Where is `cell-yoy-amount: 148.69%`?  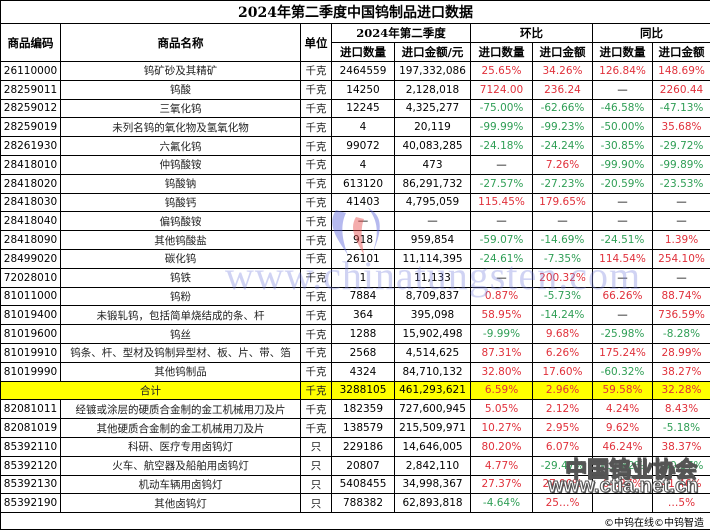 cell-yoy-amount: 148.69% is located at coordinates (681, 71).